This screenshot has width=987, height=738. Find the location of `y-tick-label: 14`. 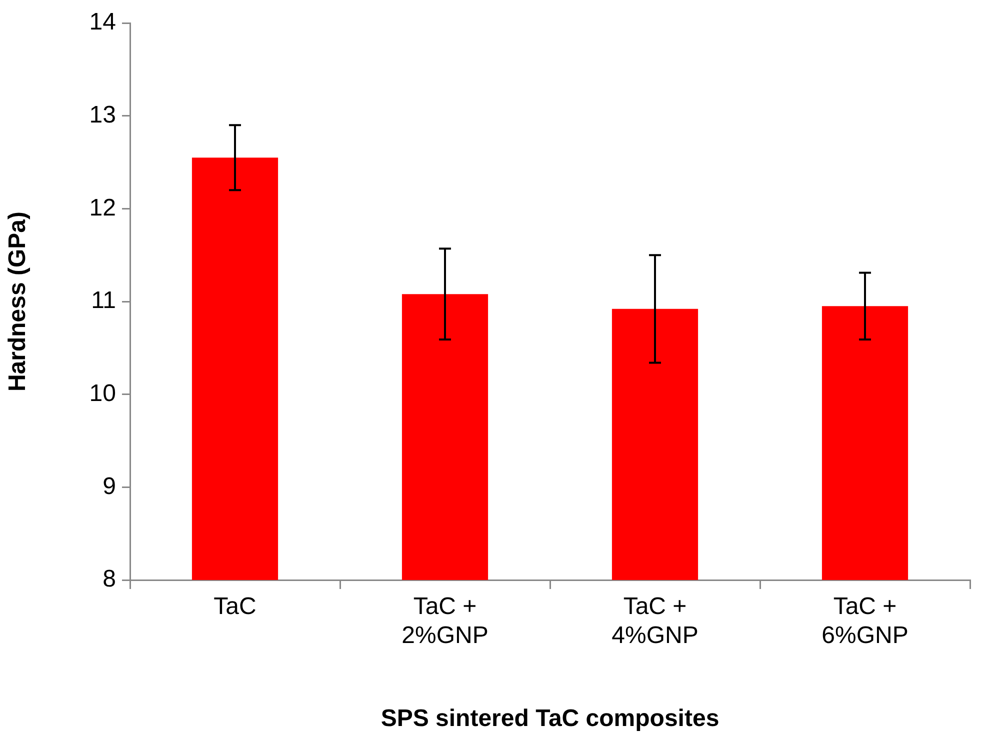

y-tick-label: 14 is located at coordinates (102, 22).